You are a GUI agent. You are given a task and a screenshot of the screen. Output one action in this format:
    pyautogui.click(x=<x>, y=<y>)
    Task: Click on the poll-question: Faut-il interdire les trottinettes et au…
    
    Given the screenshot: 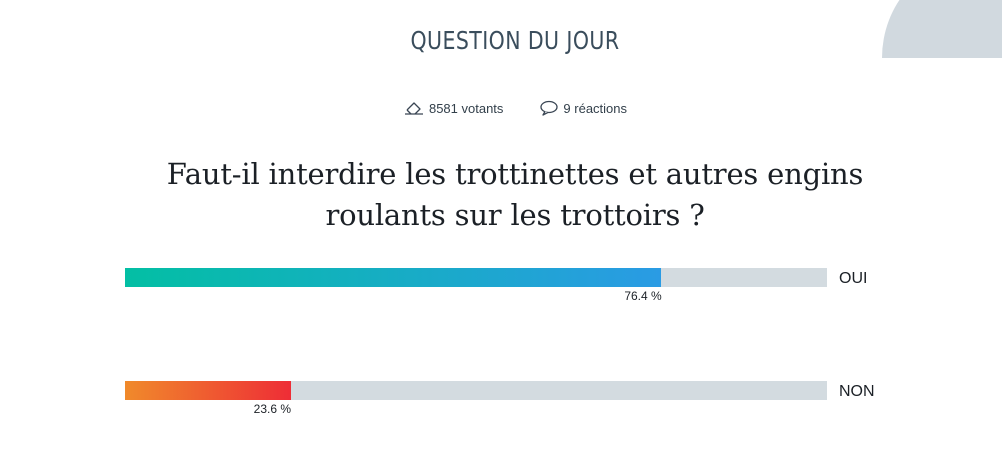 What is the action you would take?
    pyautogui.click(x=515, y=195)
    